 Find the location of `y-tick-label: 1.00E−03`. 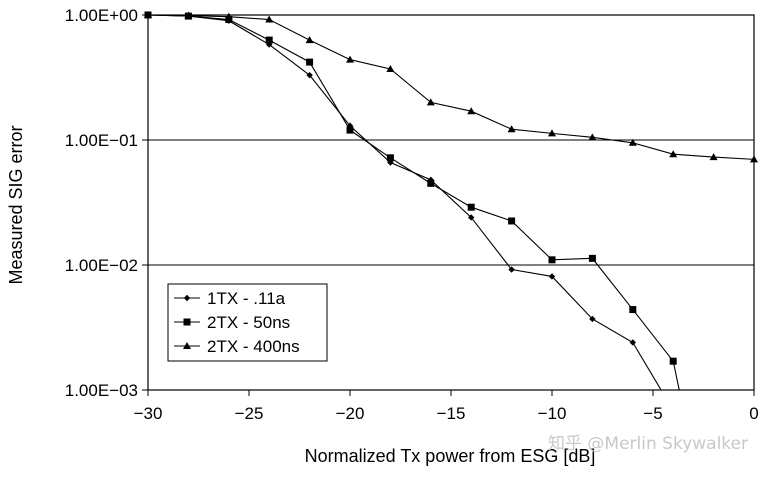

y-tick-label: 1.00E−03 is located at coordinates (101, 390).